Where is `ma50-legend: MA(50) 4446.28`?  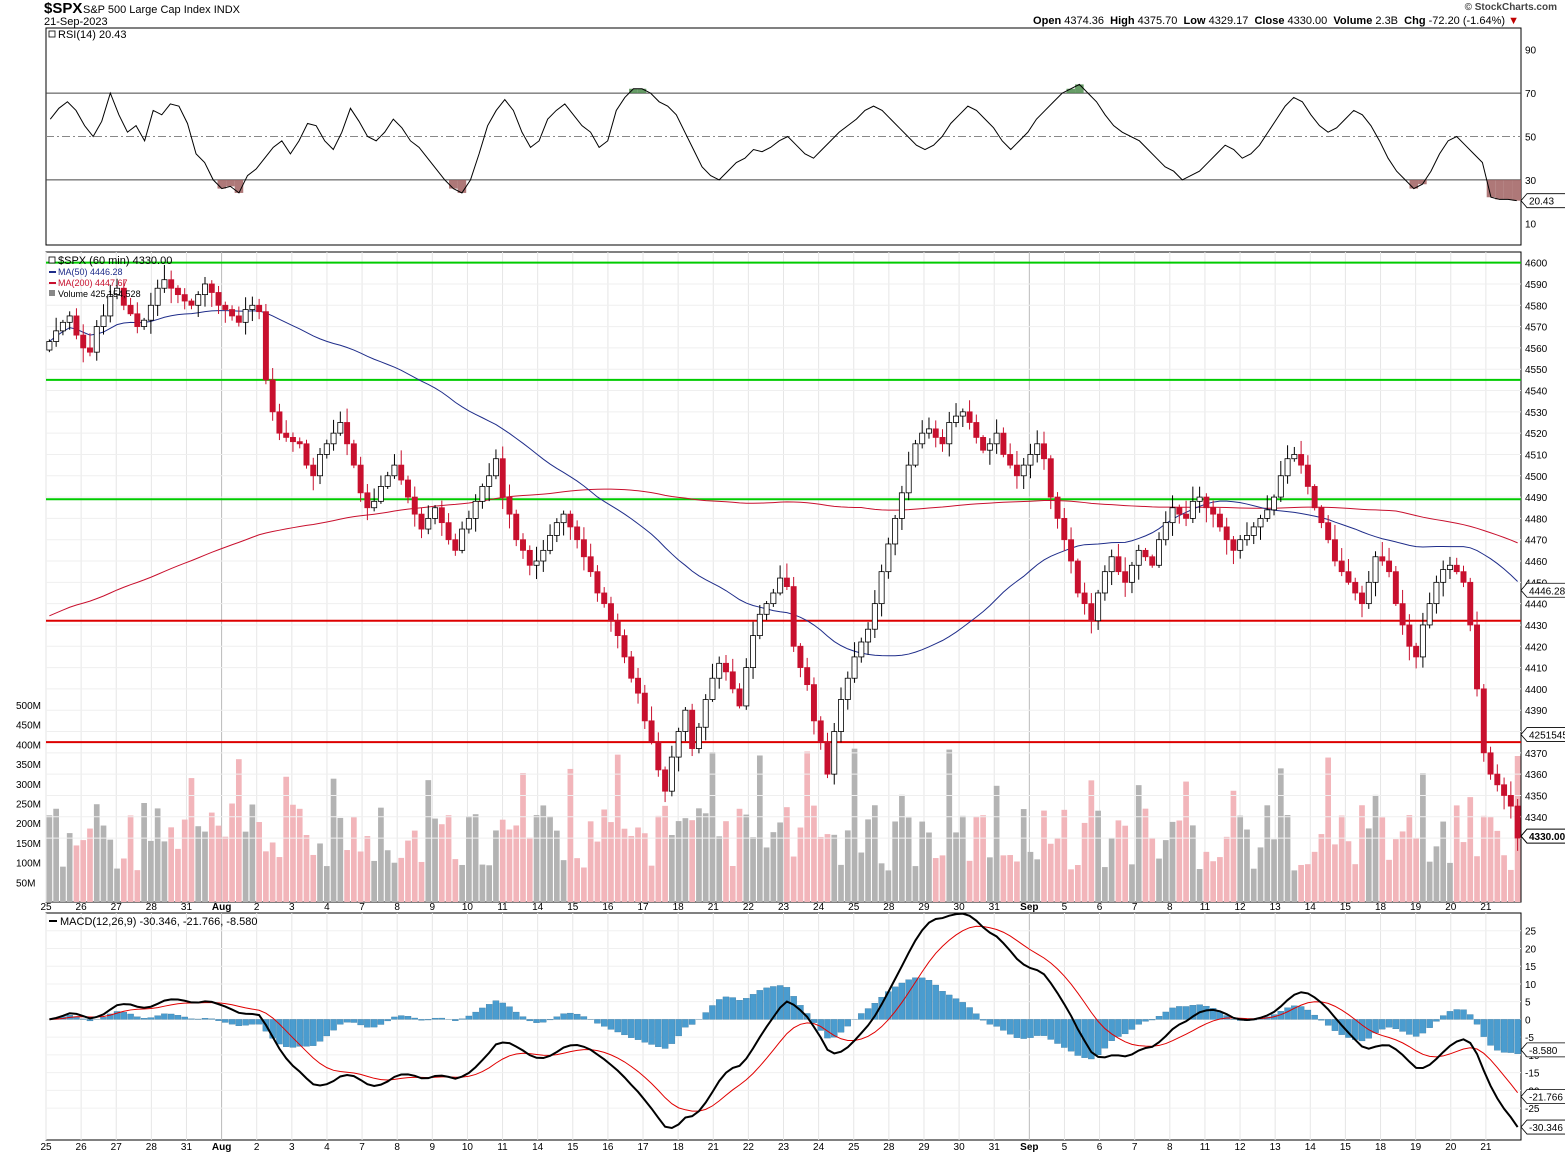 ma50-legend: MA(50) 4446.28 is located at coordinates (90, 272).